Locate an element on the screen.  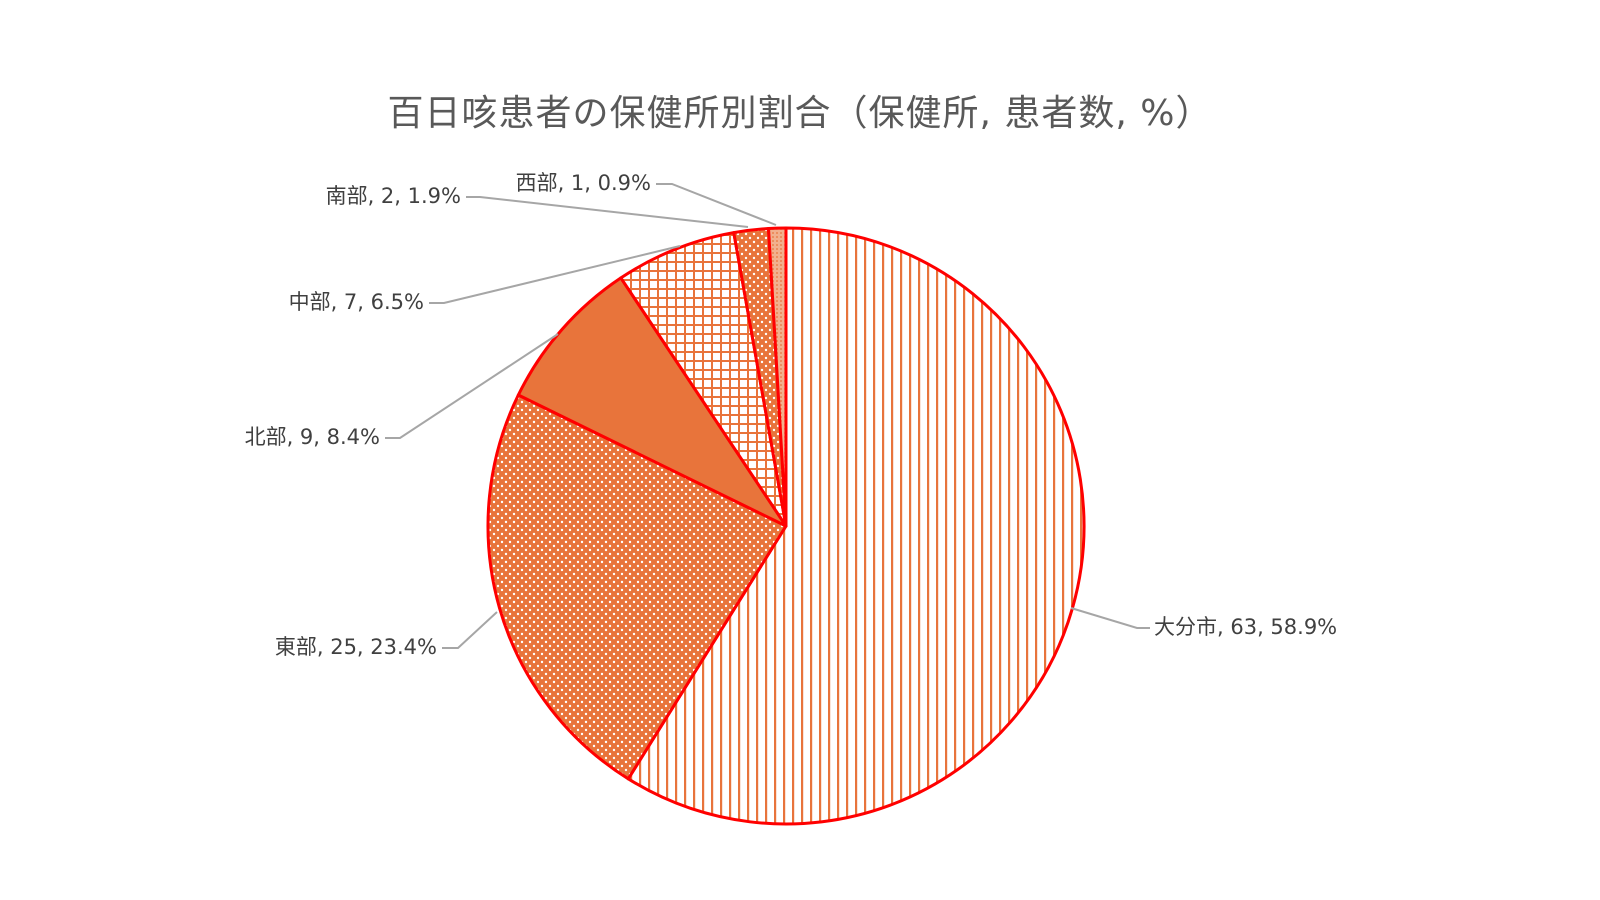
data-label-2: 東部, 25, 23.4% is located at coordinates (356, 647).